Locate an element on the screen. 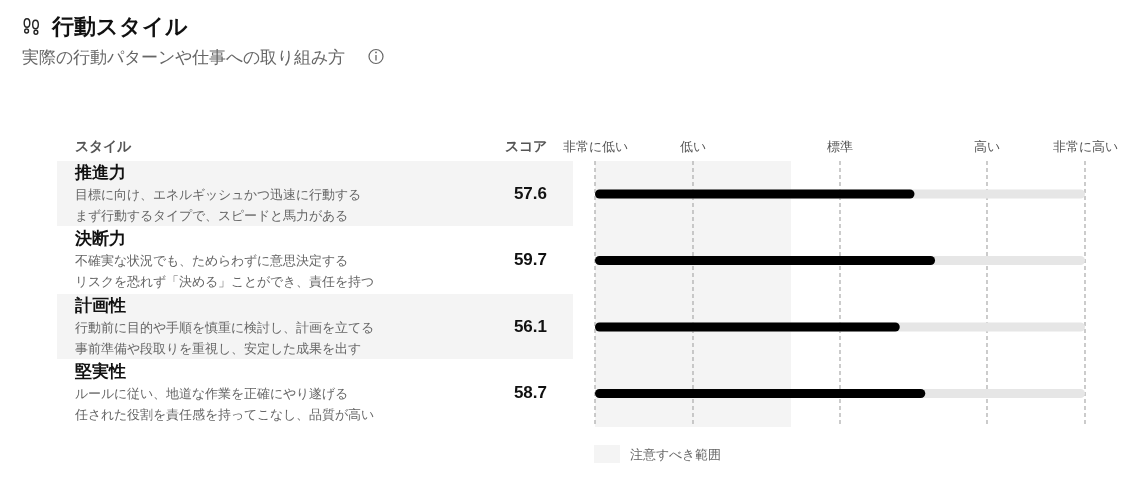  annotation: リスクを恐れず「決める」ことができ、責任を持つ is located at coordinates (224, 281).